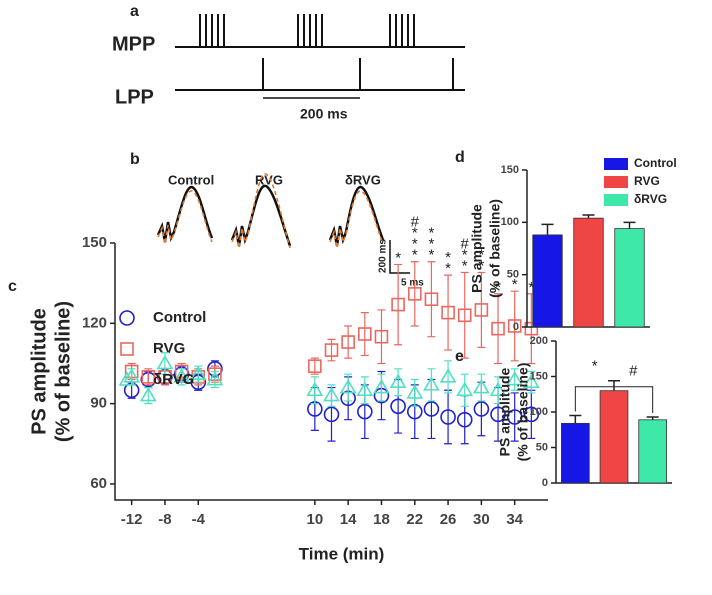  What do you see at coordinates (510, 222) in the screenshot?
I see `y-tick-label: 100` at bounding box center [510, 222].